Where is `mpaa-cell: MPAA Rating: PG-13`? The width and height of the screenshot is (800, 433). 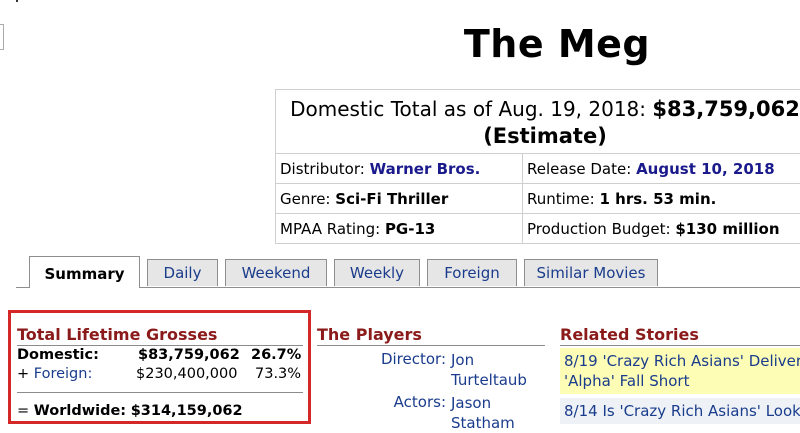
mpaa-cell: MPAA Rating: PG-13 is located at coordinates (399, 229).